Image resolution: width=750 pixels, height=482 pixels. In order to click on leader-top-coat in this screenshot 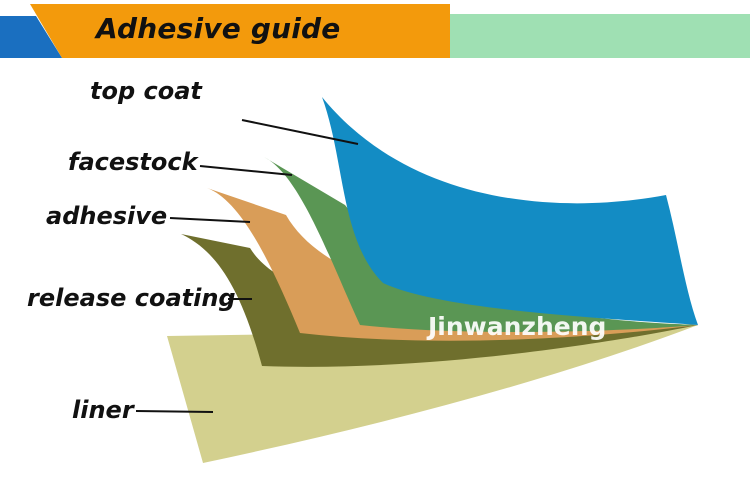, I will do `click(300, 132)`.